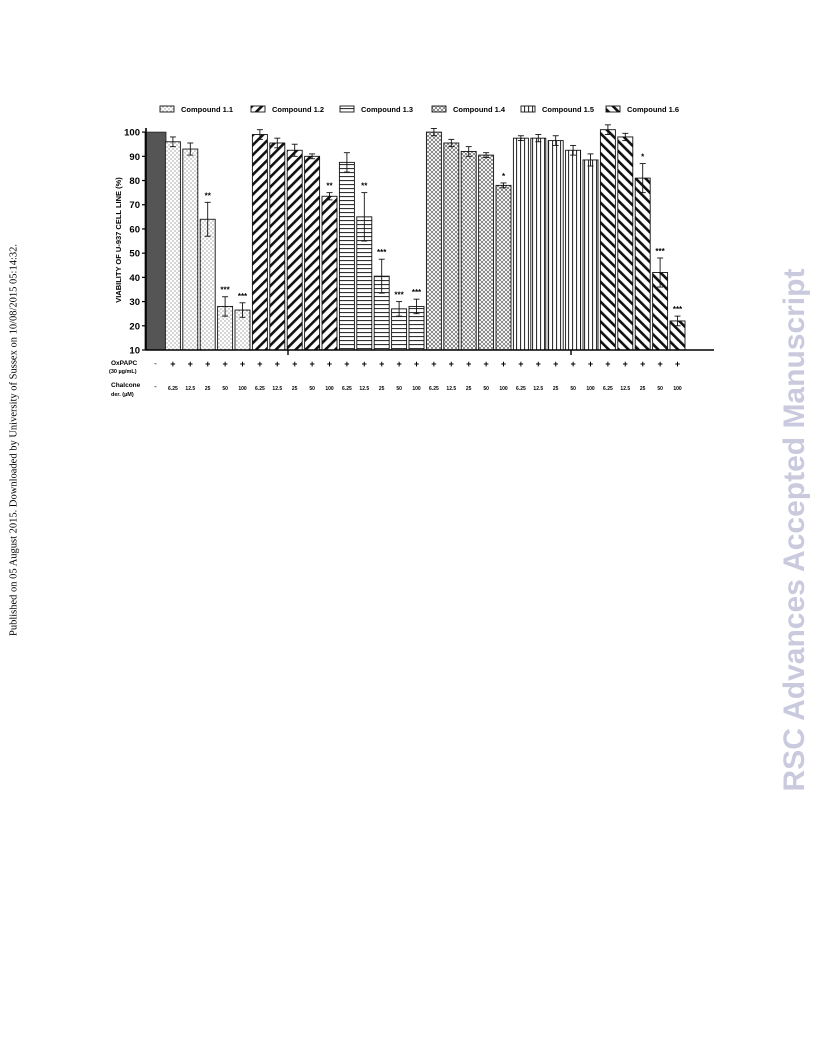 Image resolution: width=816 pixels, height=1056 pixels. Describe the element at coordinates (134, 278) in the screenshot. I see `y-tick-label: 40` at that location.